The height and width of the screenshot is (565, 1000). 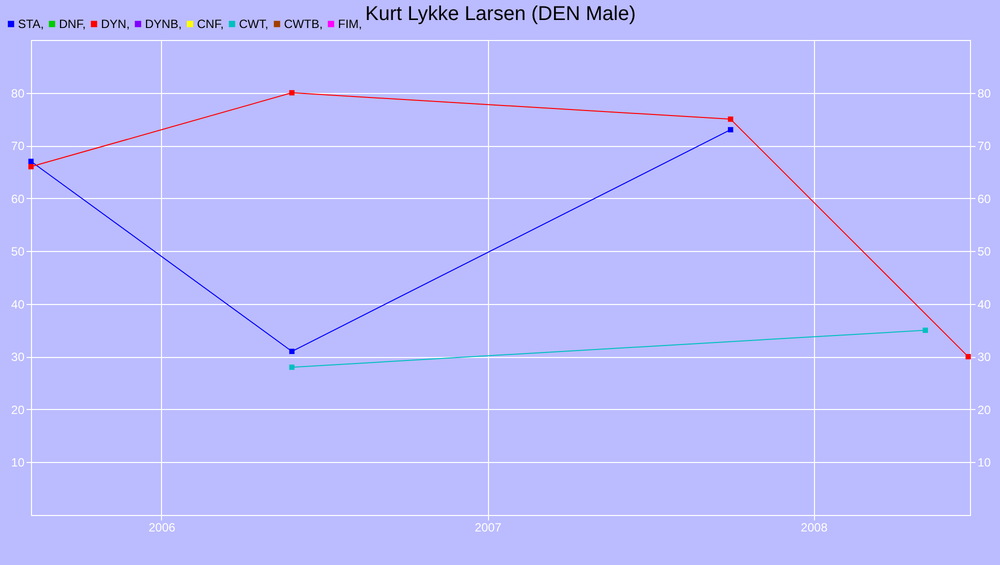 I want to click on y2-tick-label: 70, so click(x=985, y=146).